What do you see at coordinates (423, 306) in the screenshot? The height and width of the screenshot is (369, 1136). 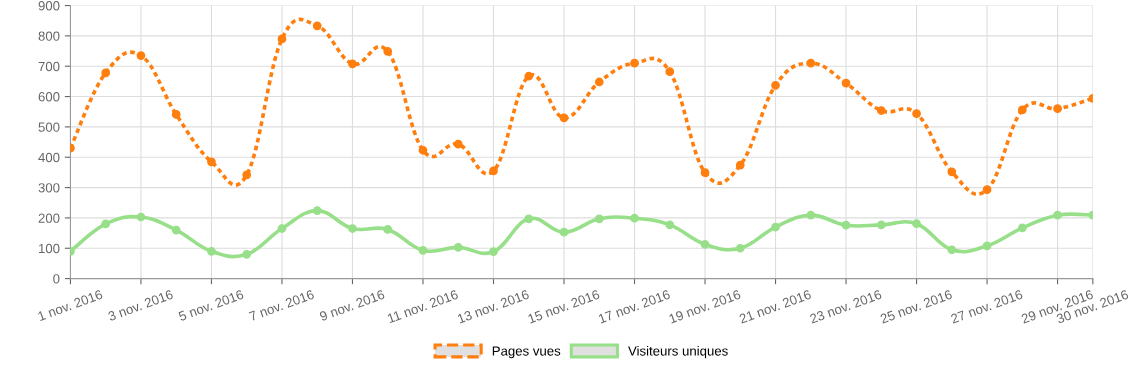 I see `x-tick-label: 11 nov. 2016` at bounding box center [423, 306].